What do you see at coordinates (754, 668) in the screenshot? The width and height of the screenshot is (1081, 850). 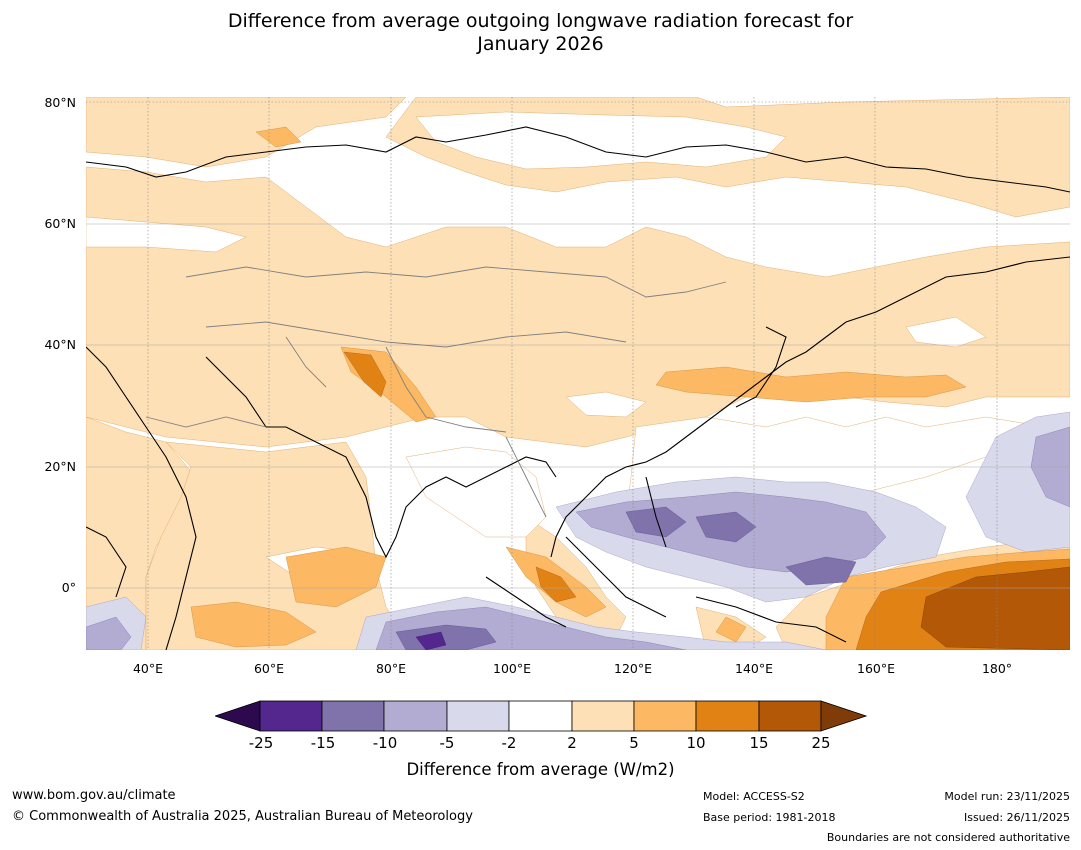 I see `lon-label-140e: 140°E` at bounding box center [754, 668].